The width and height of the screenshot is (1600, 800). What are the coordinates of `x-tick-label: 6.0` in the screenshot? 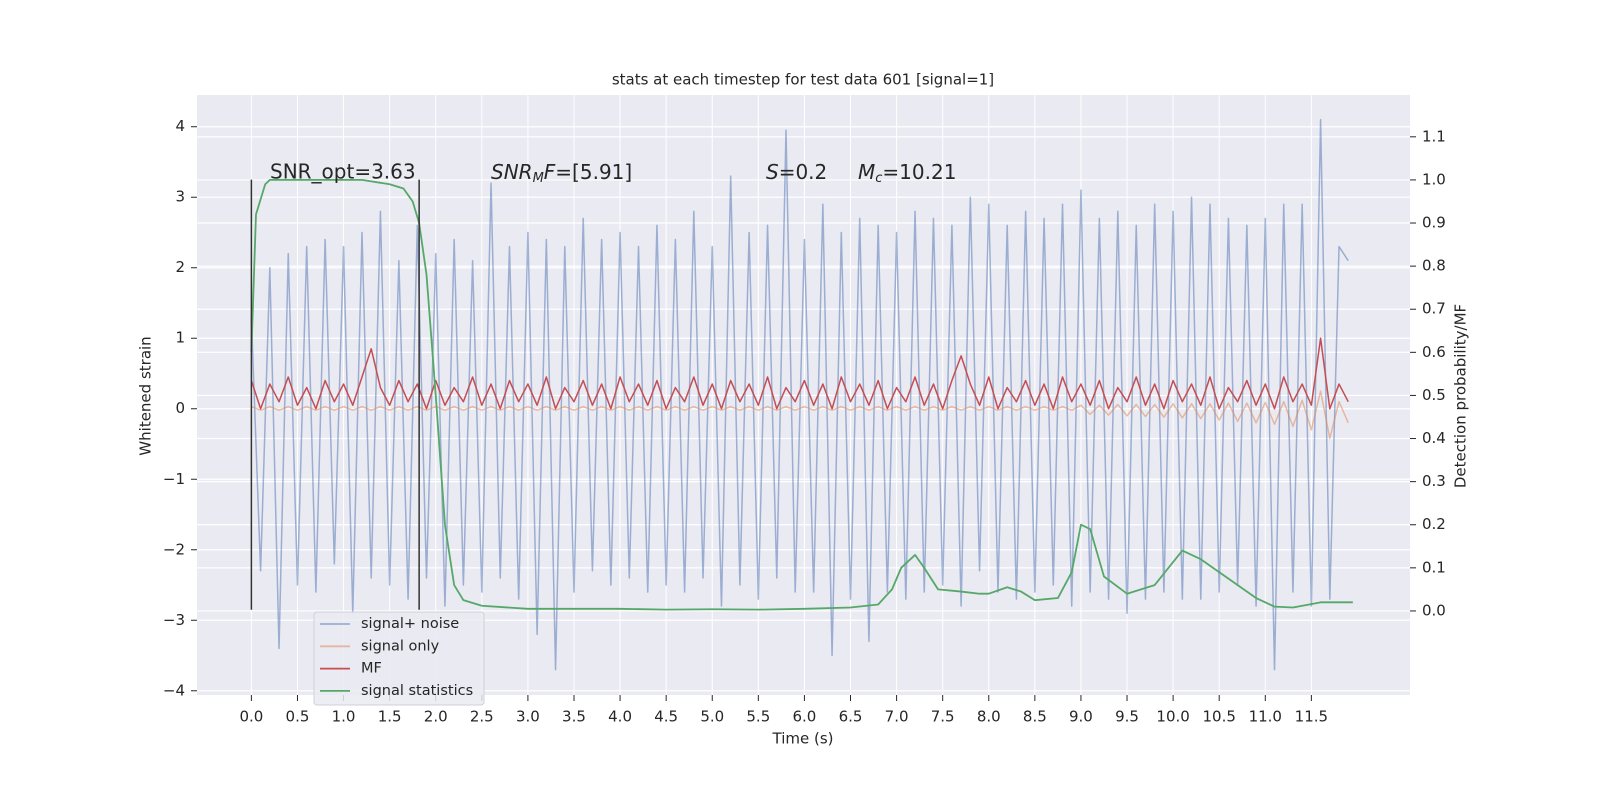 It's located at (804, 717).